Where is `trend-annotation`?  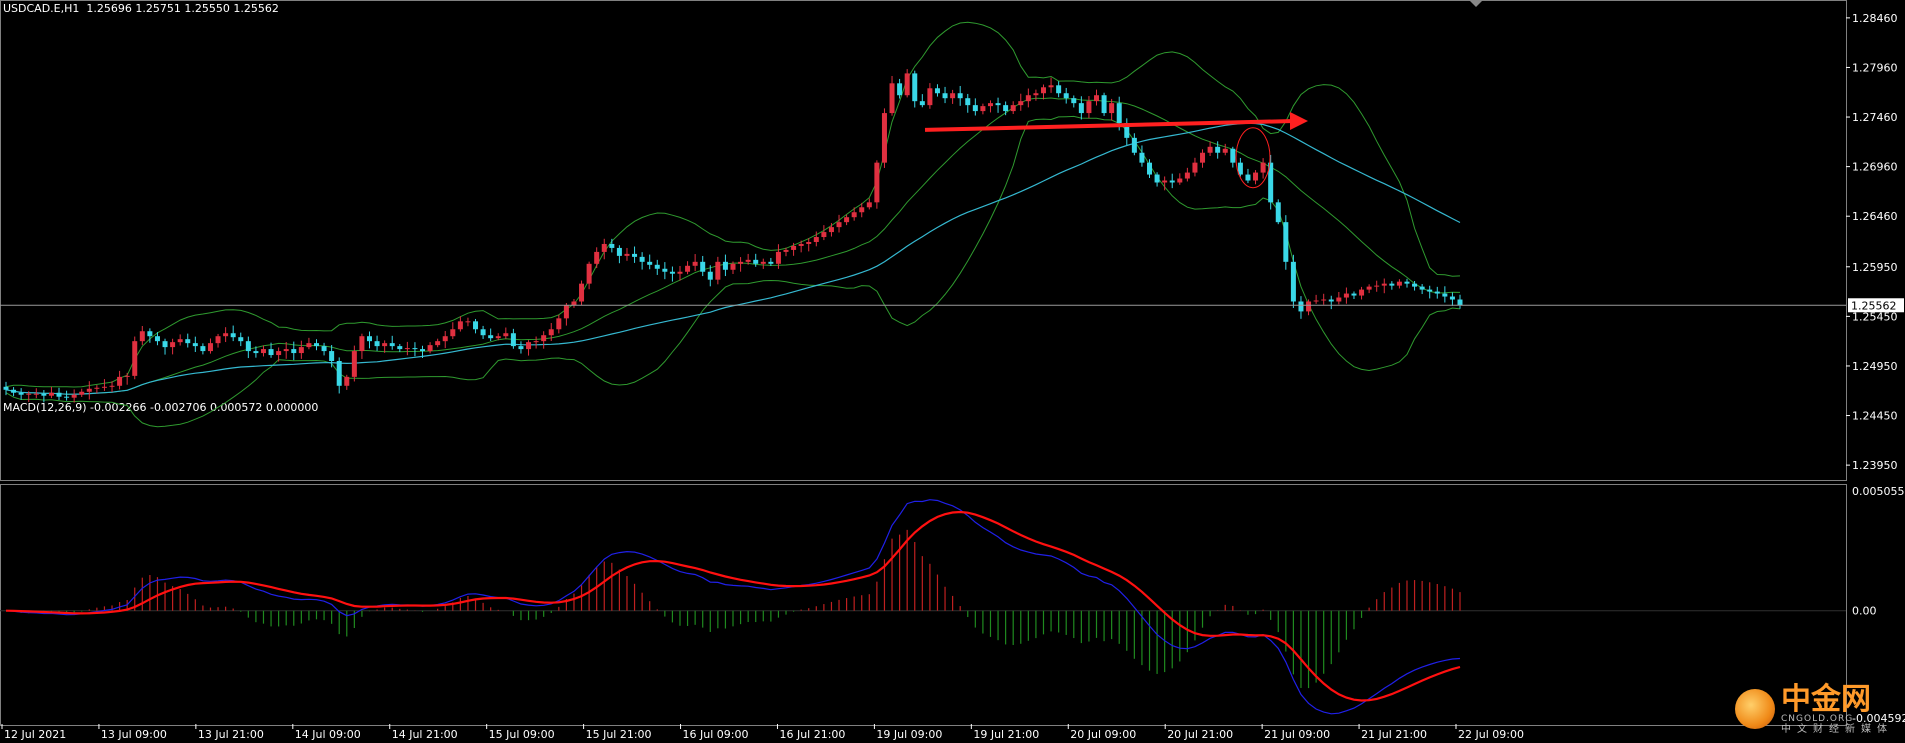 trend-annotation is located at coordinates (1116, 150).